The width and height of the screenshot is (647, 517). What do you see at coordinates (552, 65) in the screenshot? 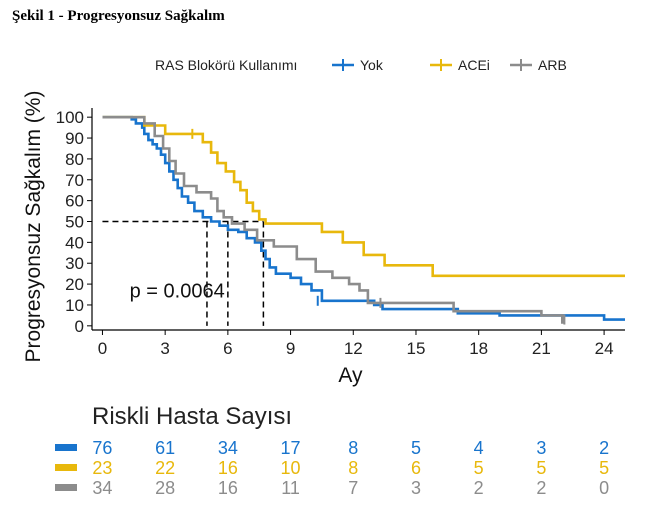
I see `legend-label-arb: ARB` at bounding box center [552, 65].